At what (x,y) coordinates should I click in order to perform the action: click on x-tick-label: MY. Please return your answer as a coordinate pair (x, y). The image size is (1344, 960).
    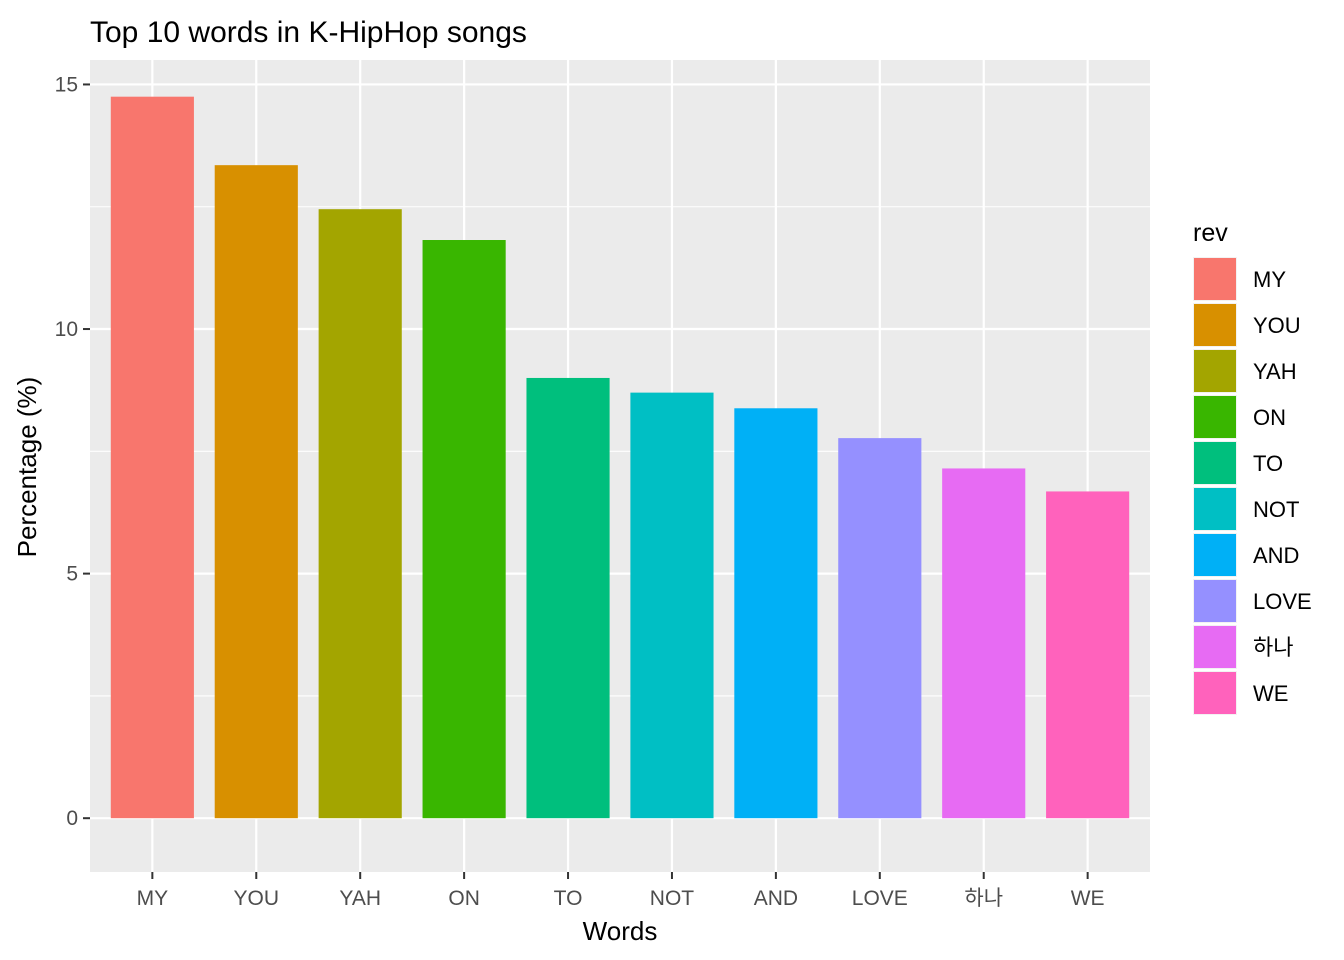
    Looking at the image, I should click on (153, 898).